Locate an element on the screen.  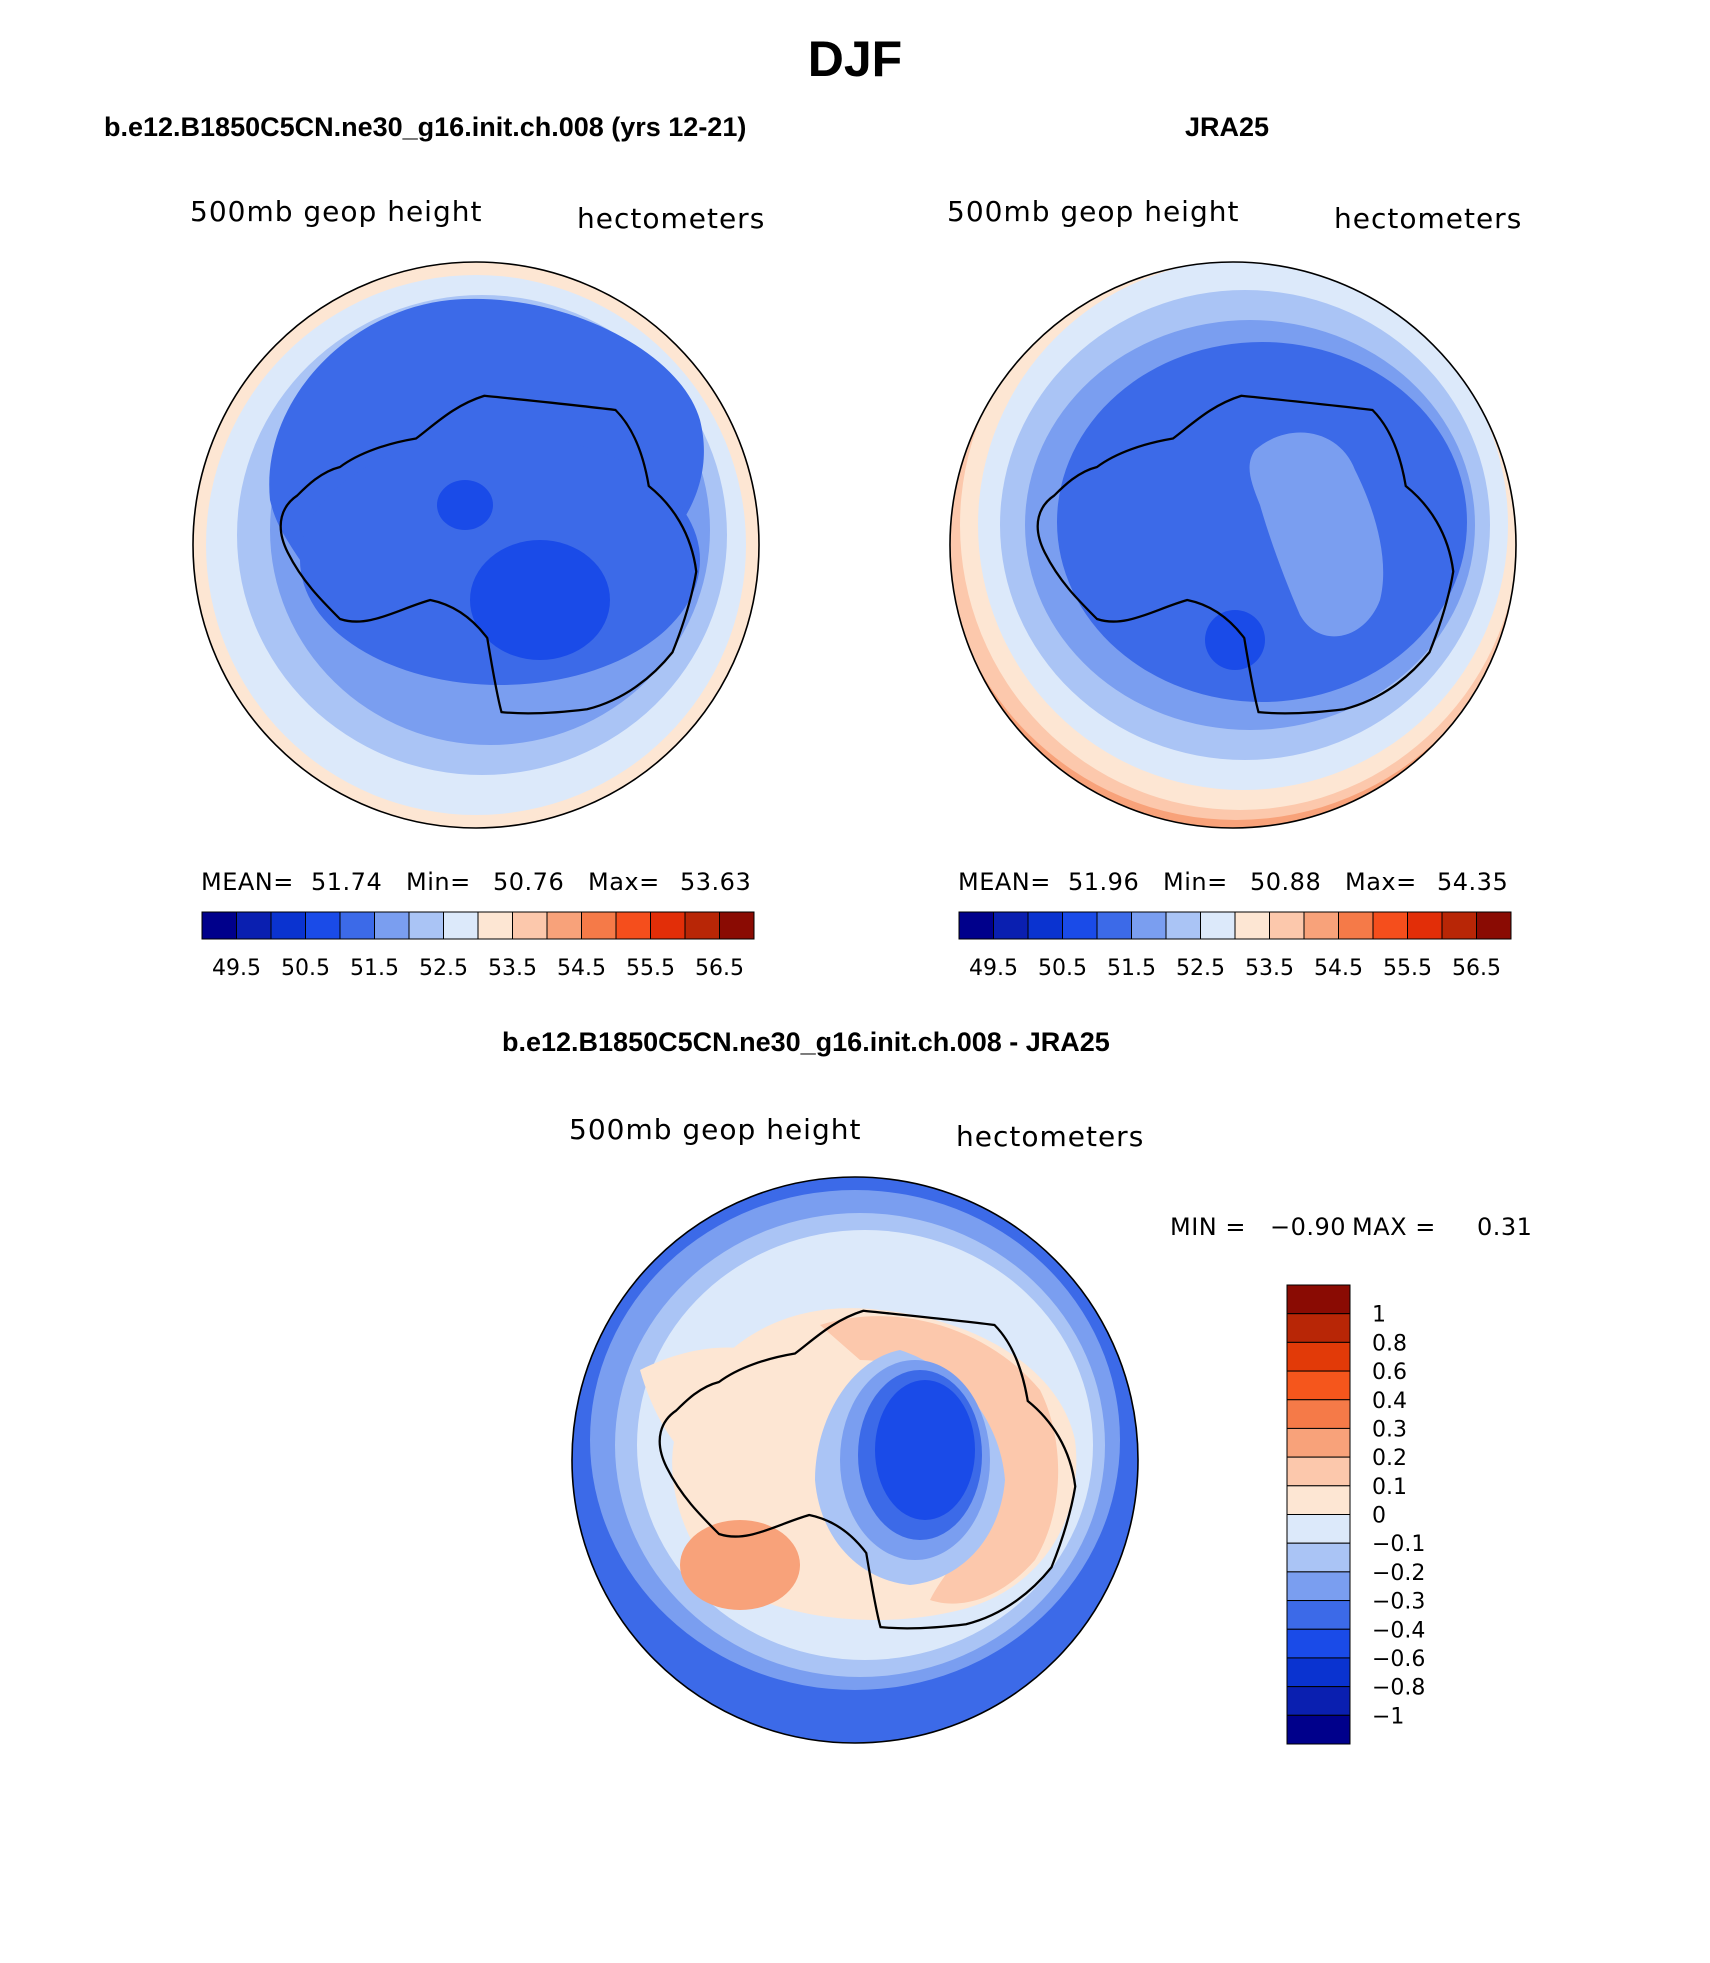
model-min-value: 50.76 is located at coordinates (529, 882).